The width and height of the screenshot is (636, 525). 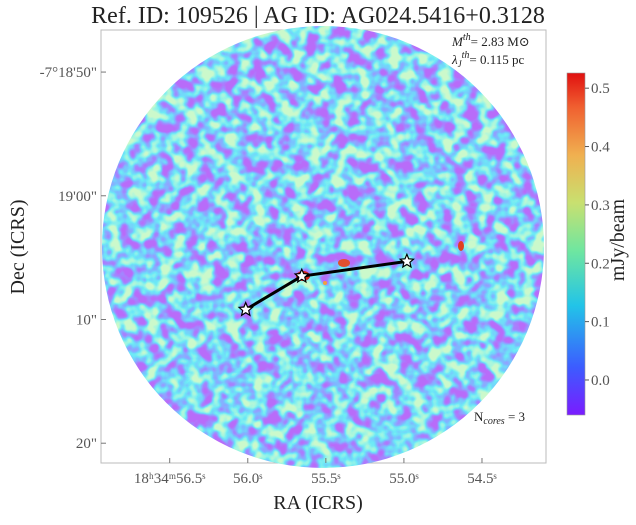 What do you see at coordinates (600, 206) in the screenshot?
I see `colorbar-tick-label: 0.3` at bounding box center [600, 206].